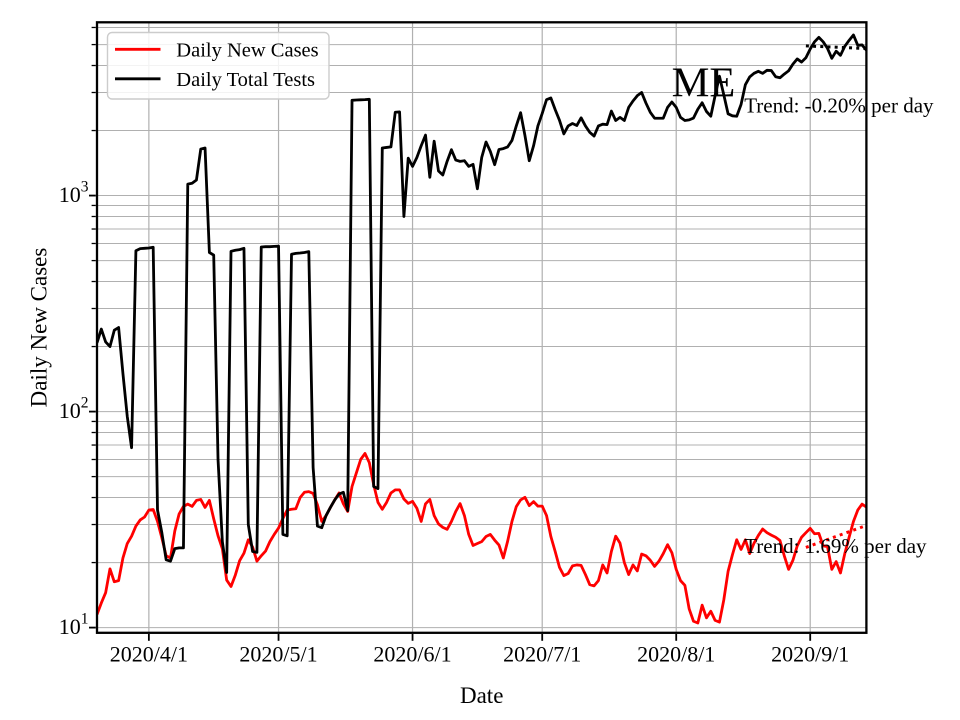 This screenshot has width=960, height=720. I want to click on legend: Daily New Cases Daily Total Tests, so click(218, 65).